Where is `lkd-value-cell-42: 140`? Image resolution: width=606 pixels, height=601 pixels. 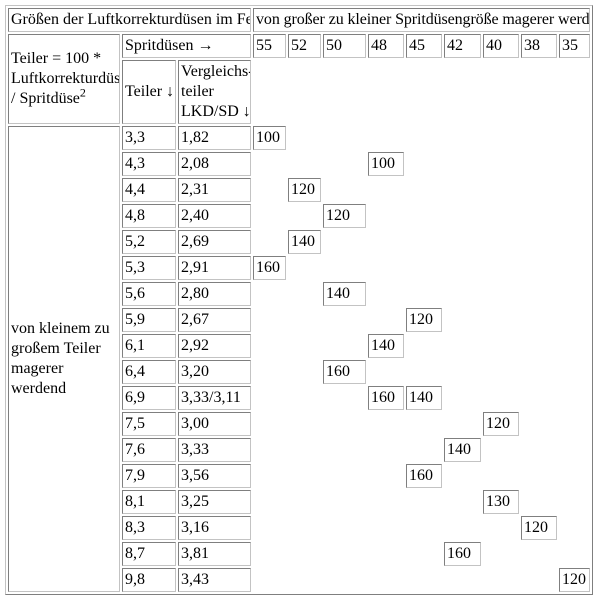
lkd-value-cell-42: 140 is located at coordinates (463, 450).